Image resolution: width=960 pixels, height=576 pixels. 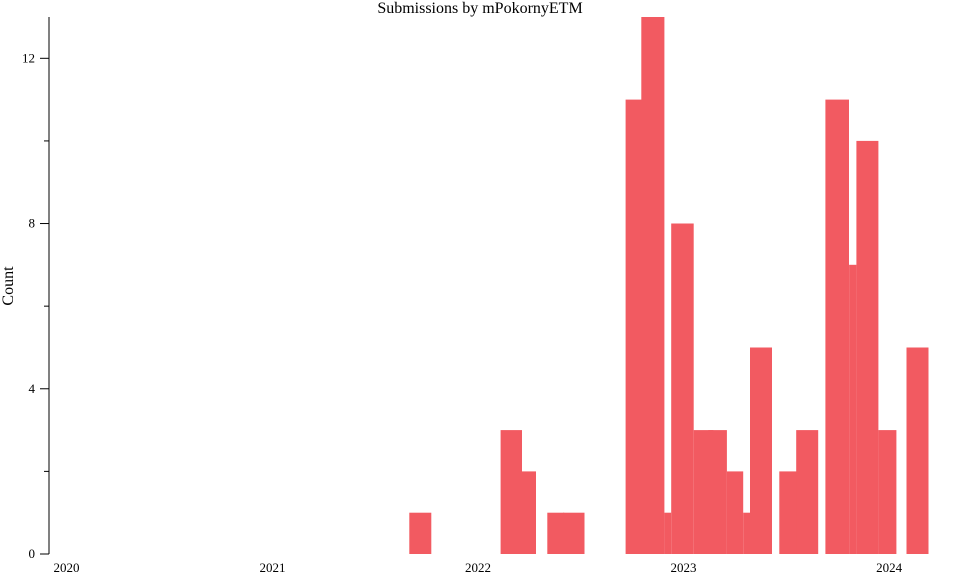 What do you see at coordinates (479, 8) in the screenshot?
I see `chart-title: Submissions by mPokornyETM` at bounding box center [479, 8].